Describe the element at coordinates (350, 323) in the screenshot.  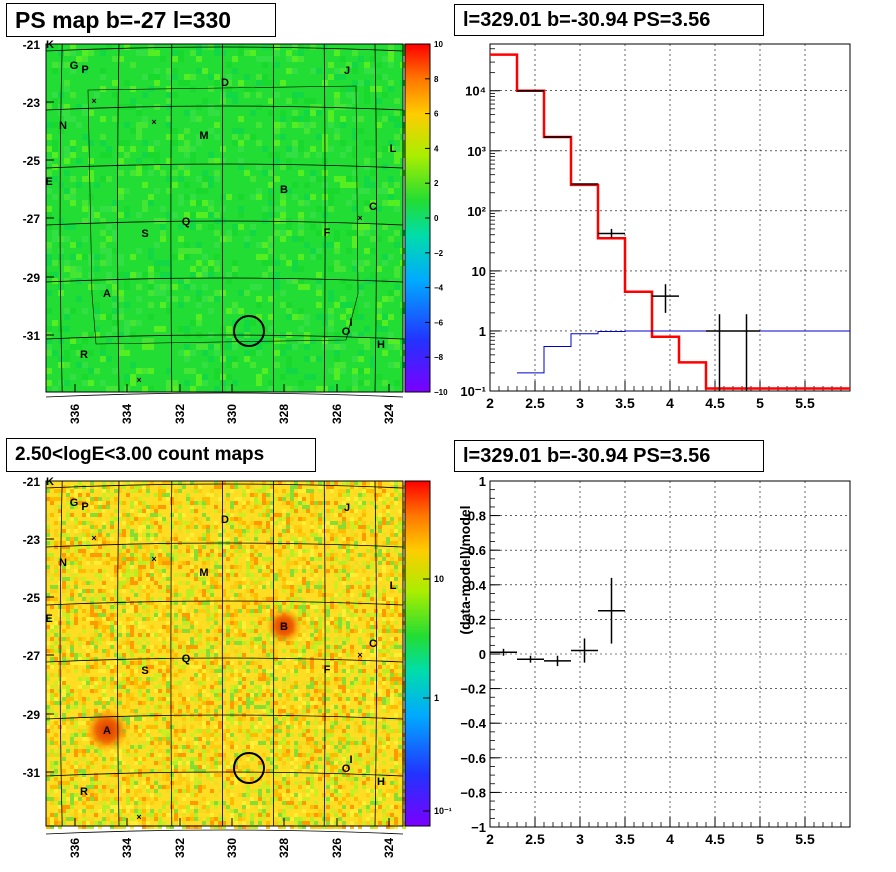
I see `source-label-i: I` at that location.